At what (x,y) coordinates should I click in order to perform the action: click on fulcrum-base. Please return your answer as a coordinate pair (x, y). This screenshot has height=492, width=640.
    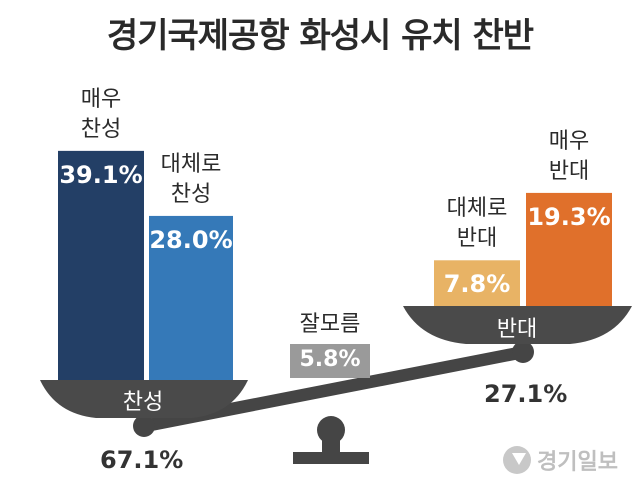
    Looking at the image, I should click on (331, 458).